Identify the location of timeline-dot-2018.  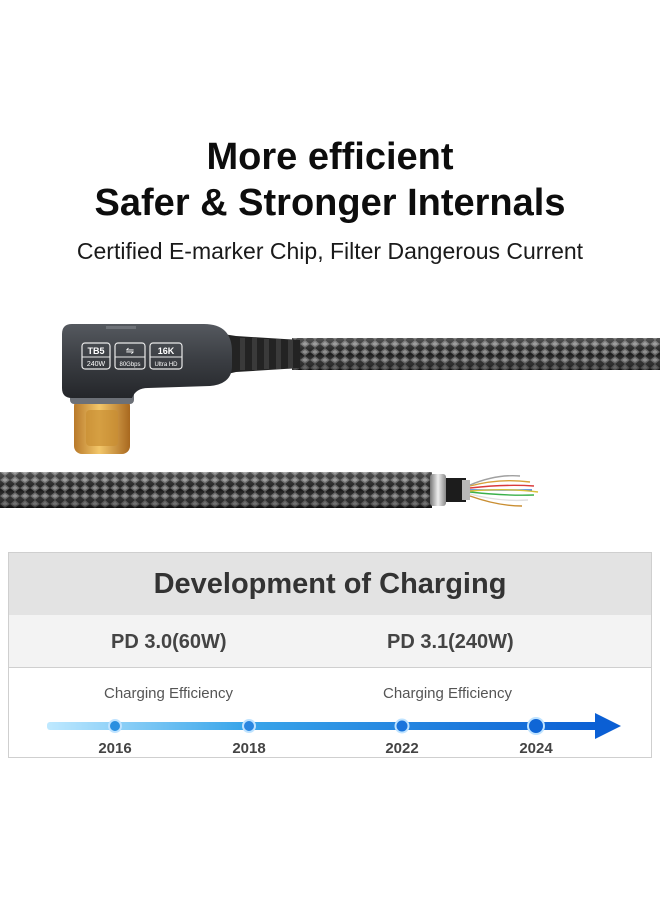
(249, 726).